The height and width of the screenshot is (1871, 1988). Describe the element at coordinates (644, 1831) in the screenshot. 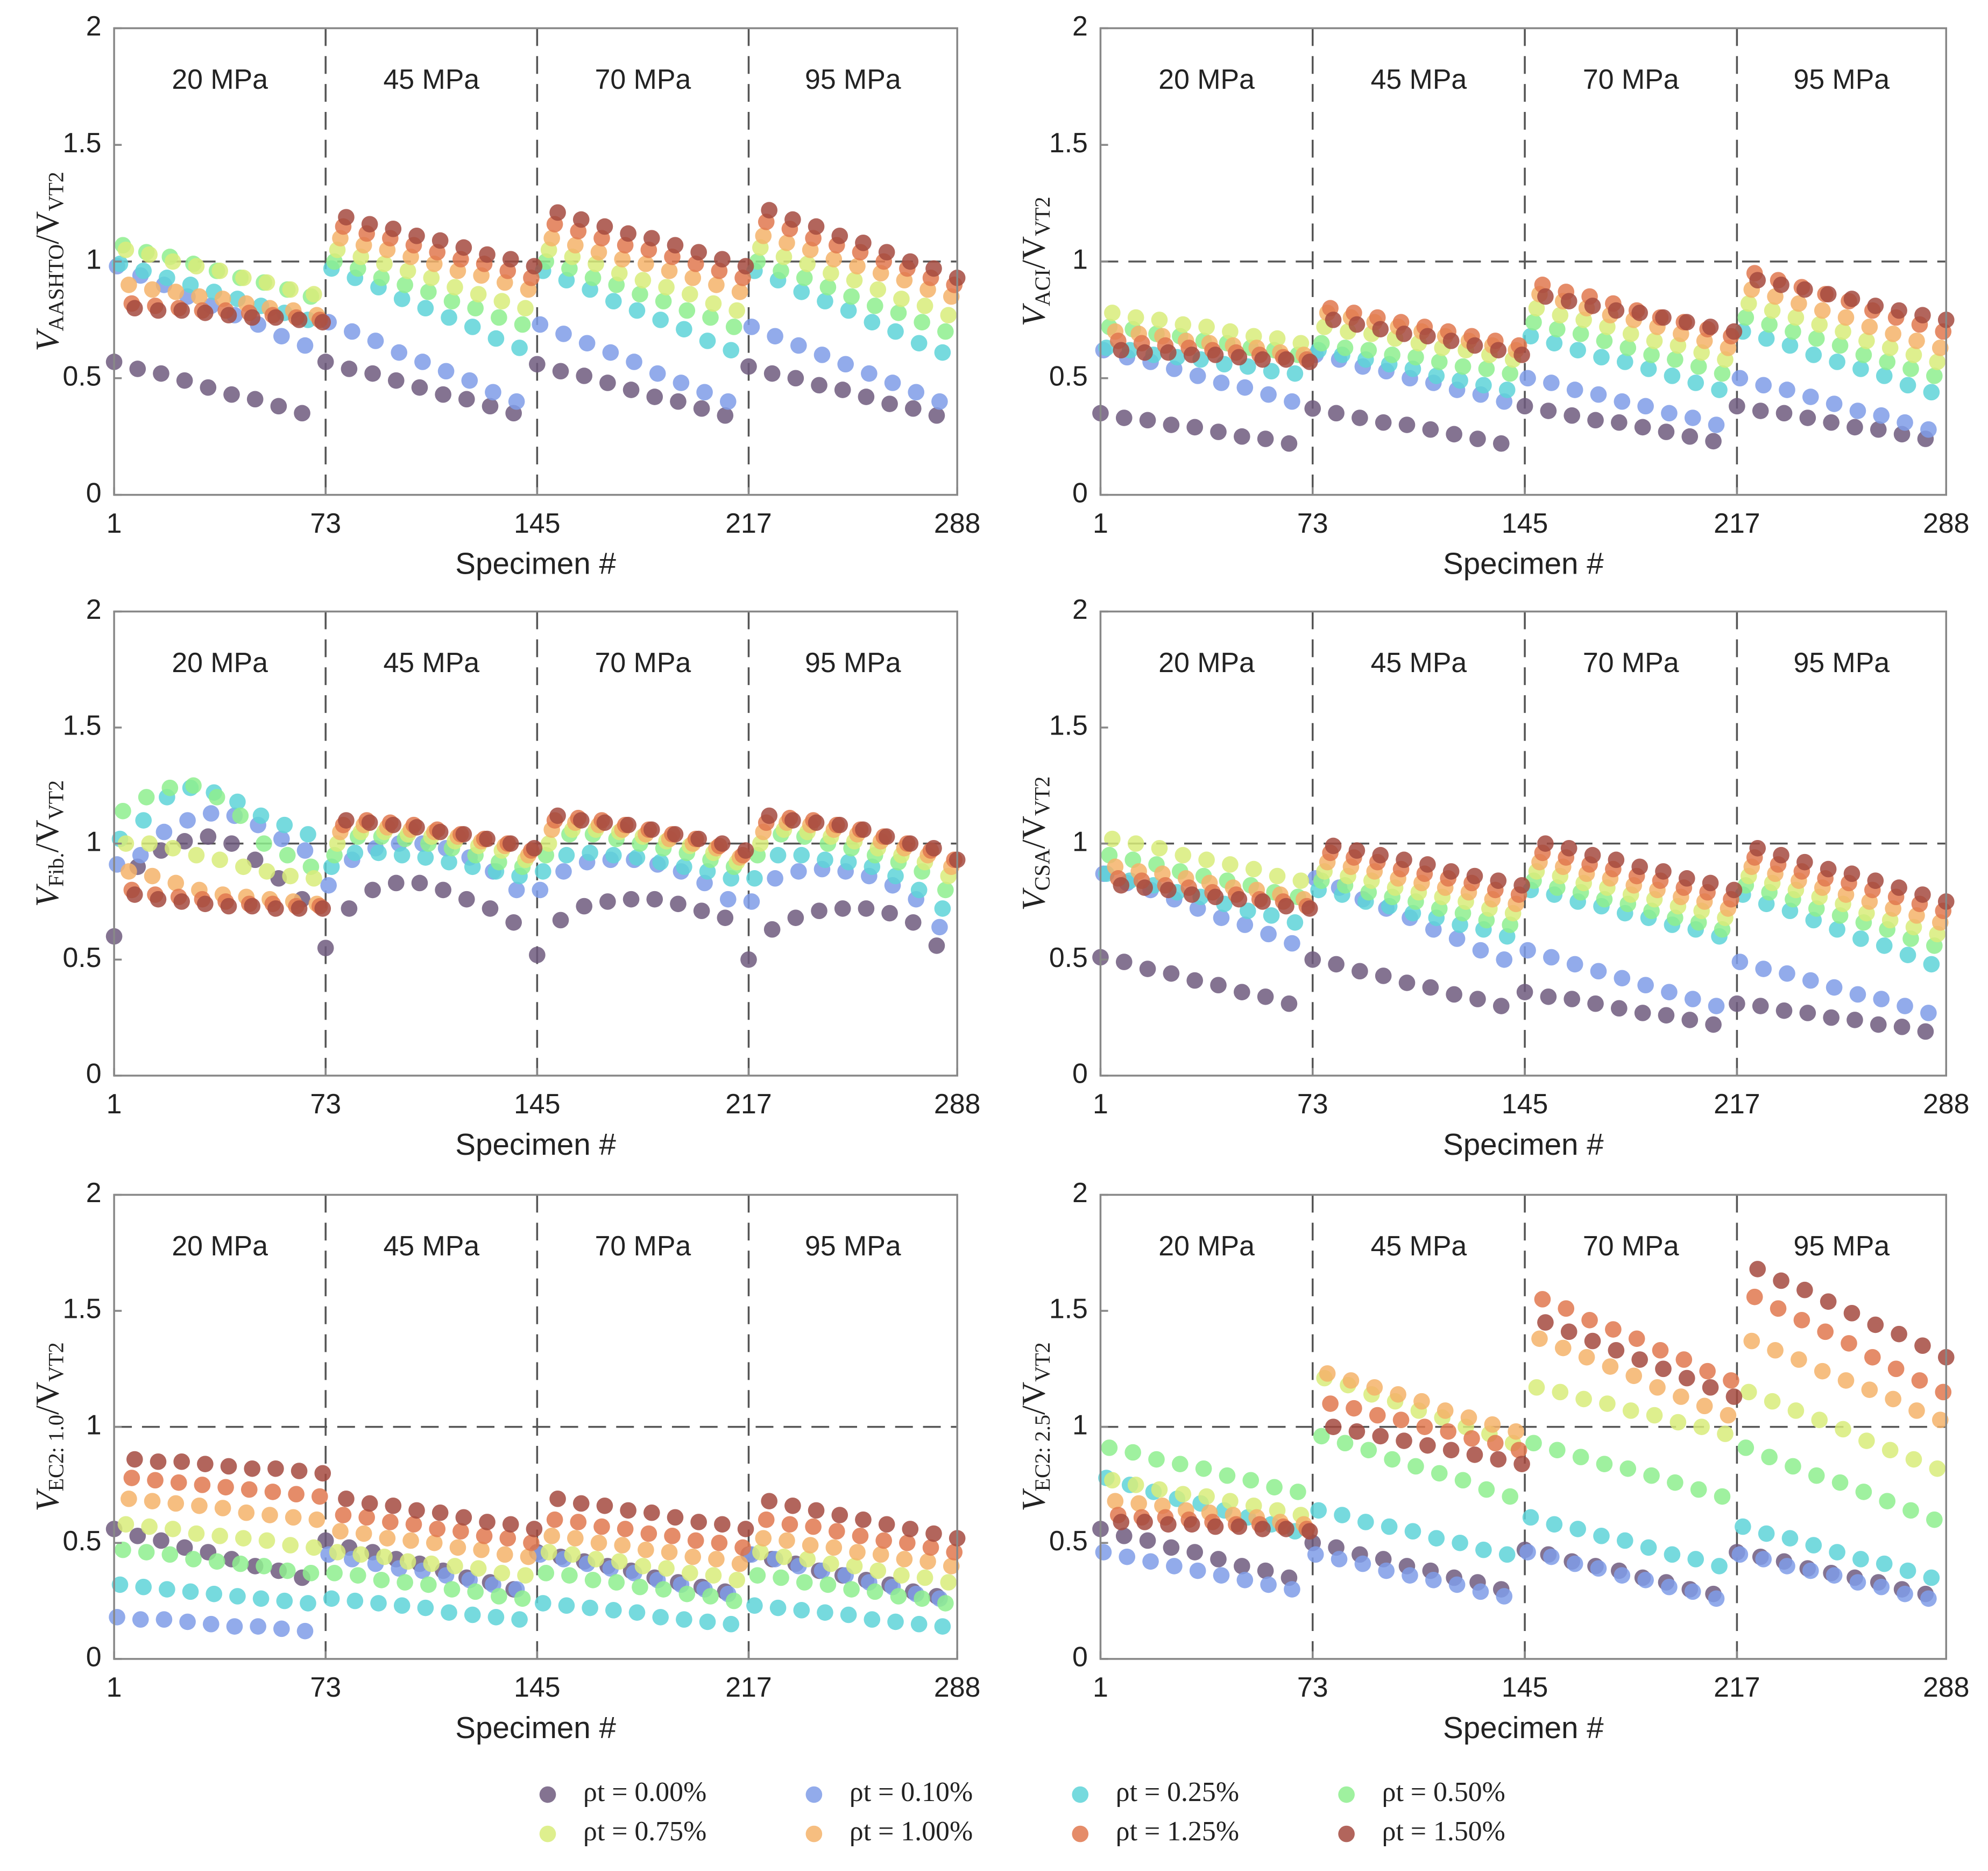

I see `legend-label: ρt = 0.75%` at that location.